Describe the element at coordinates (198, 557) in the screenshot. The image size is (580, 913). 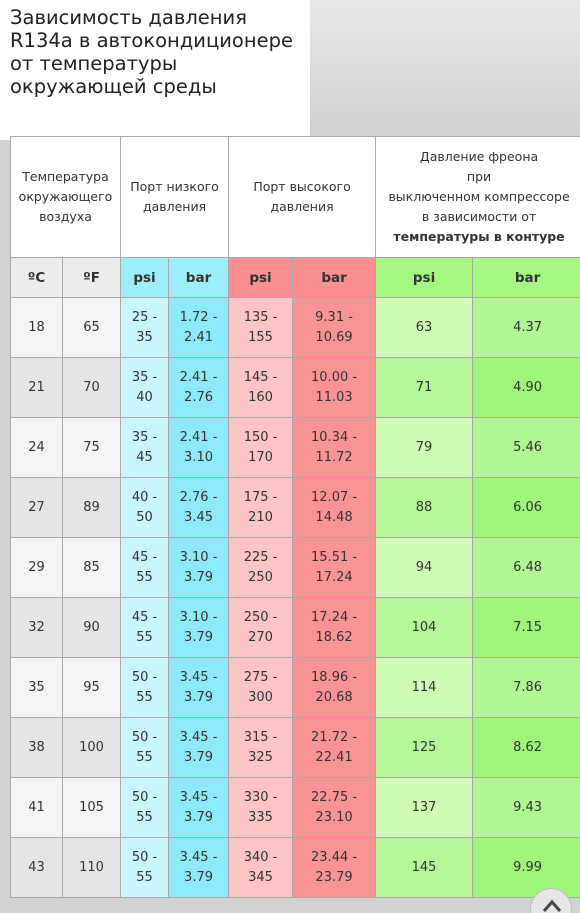
I see `range-start: 3.10 -` at that location.